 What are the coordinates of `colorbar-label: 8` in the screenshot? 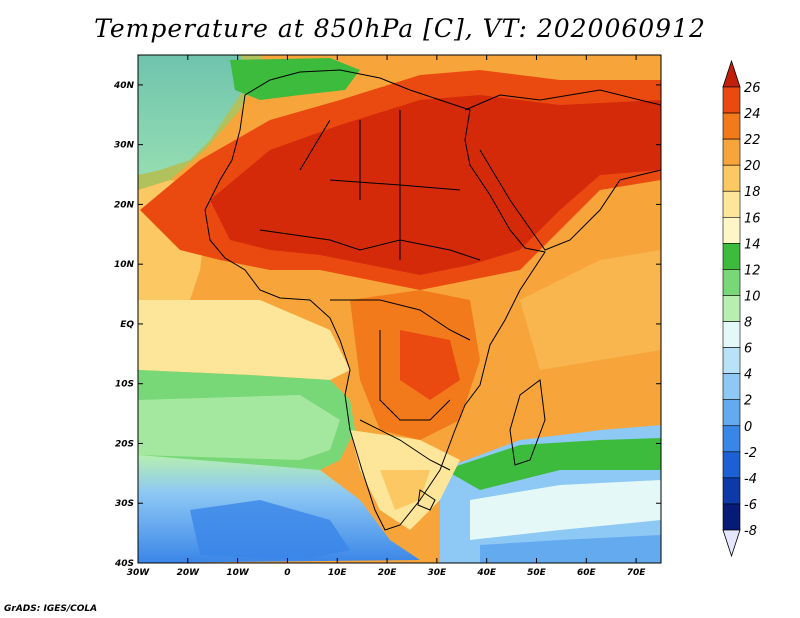 It's located at (748, 323).